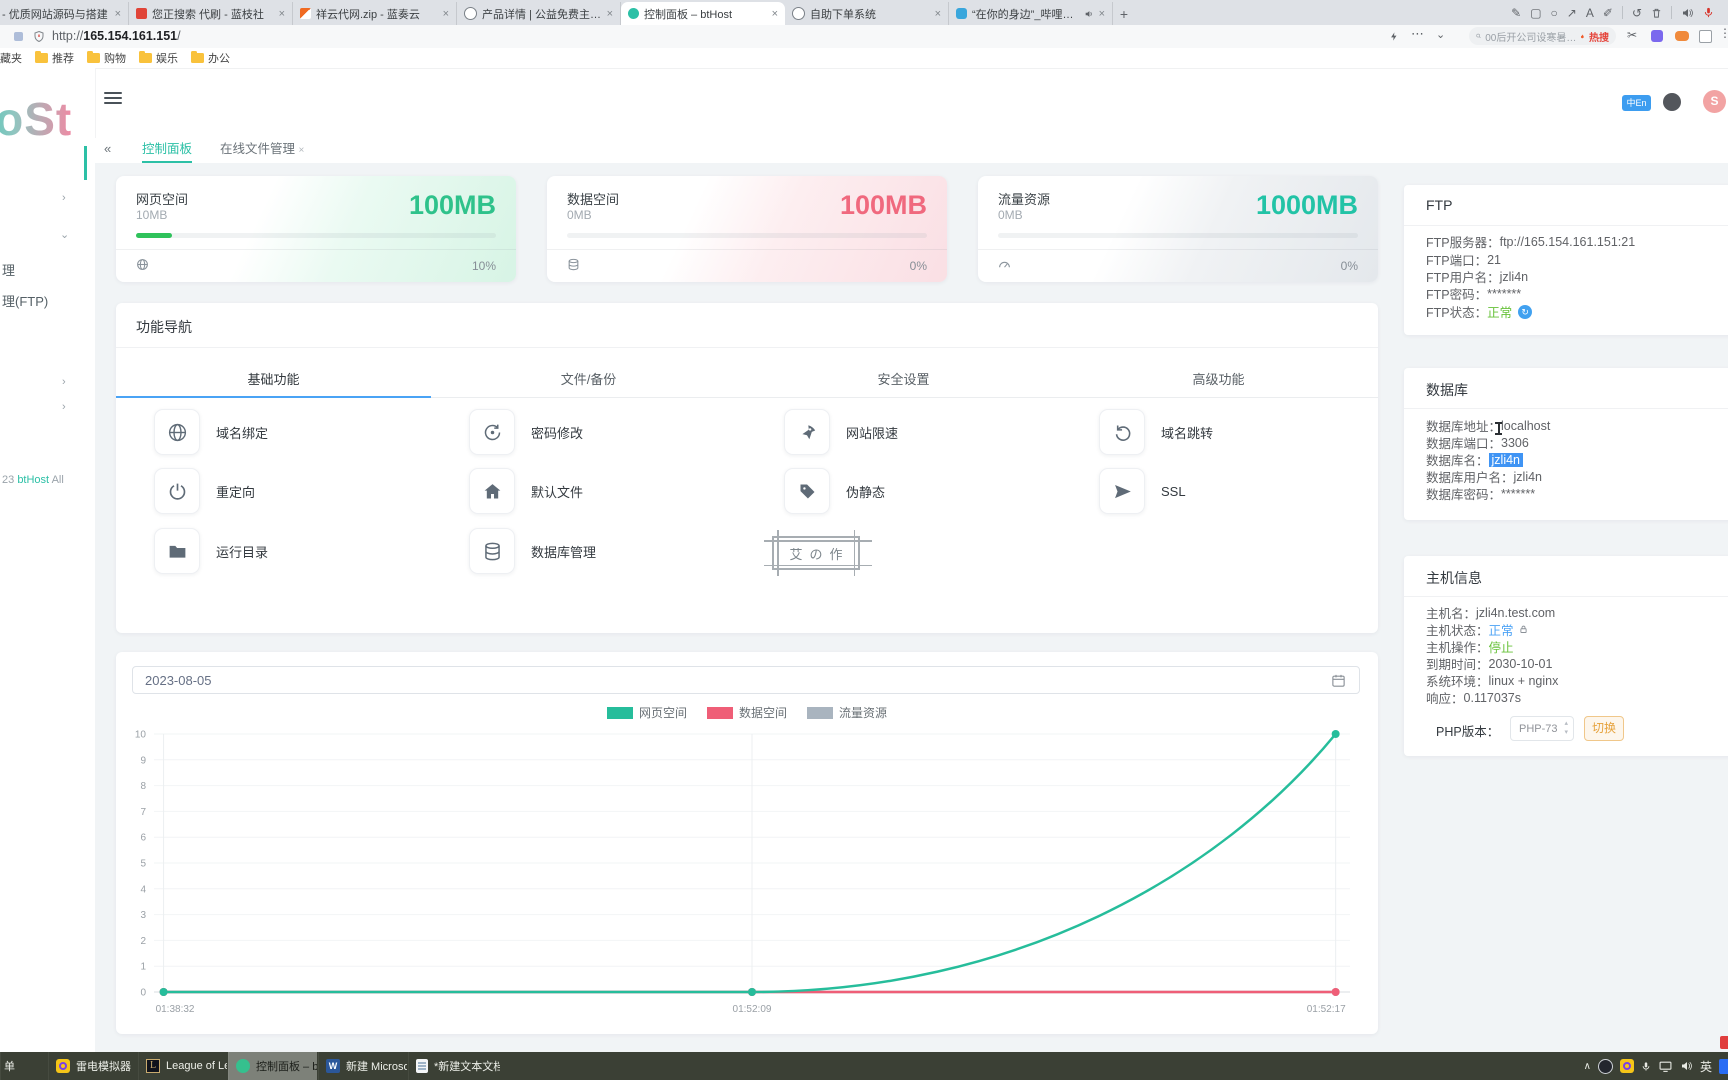 The image size is (1728, 1080). I want to click on tab-title: 您正搜索 代刷 - 蓝枝社, so click(208, 14).